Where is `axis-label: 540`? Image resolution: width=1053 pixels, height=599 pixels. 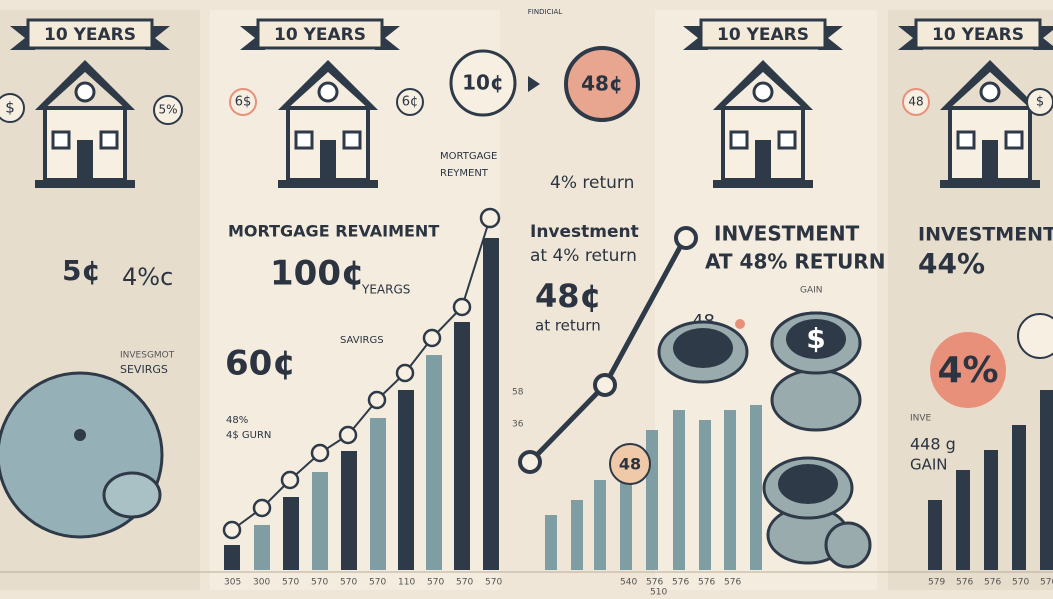 axis-label: 540 is located at coordinates (628, 583).